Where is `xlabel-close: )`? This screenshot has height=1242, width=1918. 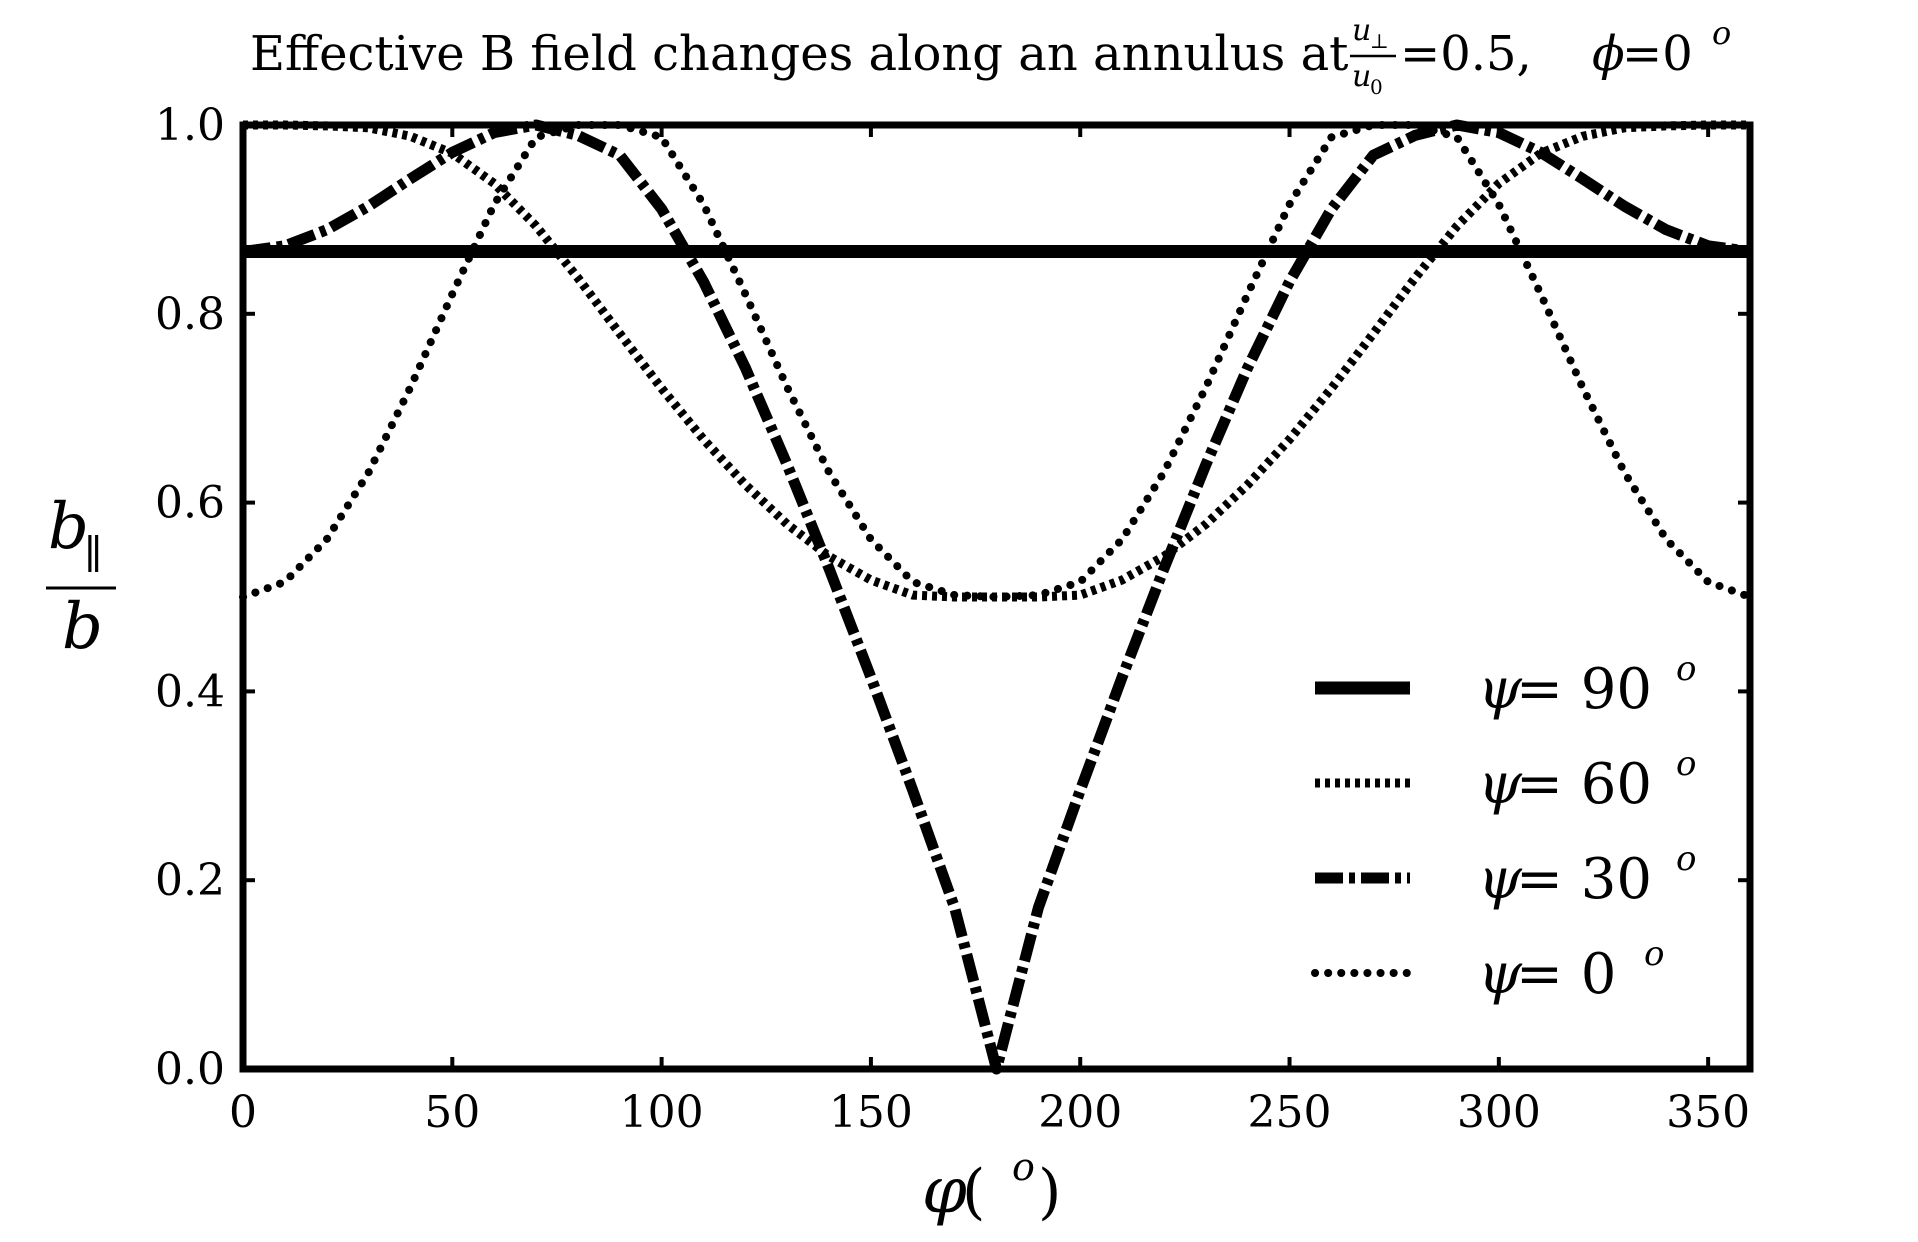
xlabel-close: ) is located at coordinates (1049, 1192).